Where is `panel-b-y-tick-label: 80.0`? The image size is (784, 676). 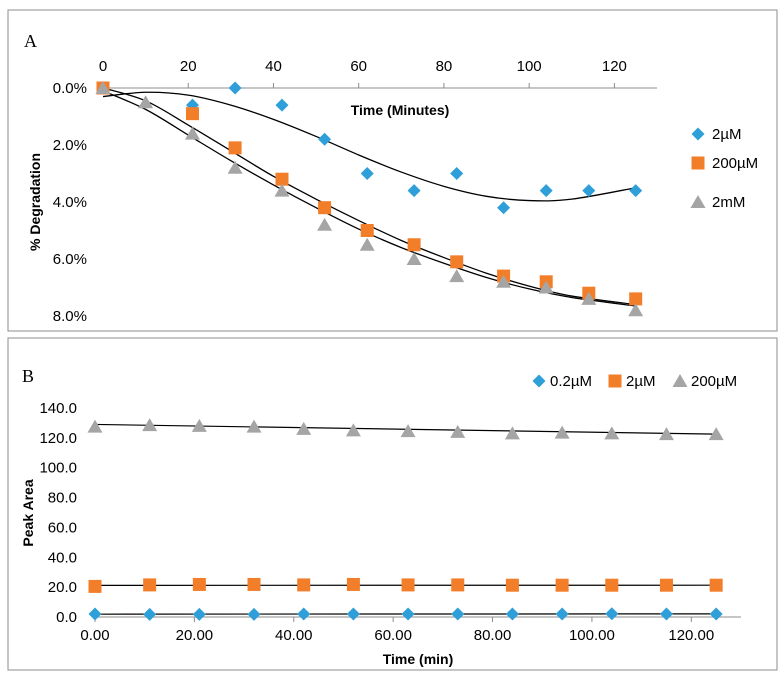 panel-b-y-tick-label: 80.0 is located at coordinates (62, 498).